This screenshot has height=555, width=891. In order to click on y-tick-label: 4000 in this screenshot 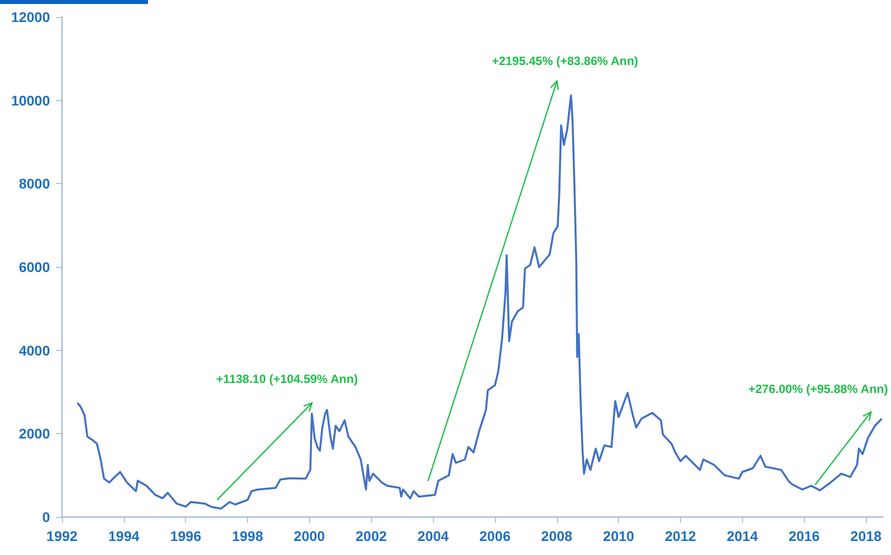, I will do `click(34, 350)`.